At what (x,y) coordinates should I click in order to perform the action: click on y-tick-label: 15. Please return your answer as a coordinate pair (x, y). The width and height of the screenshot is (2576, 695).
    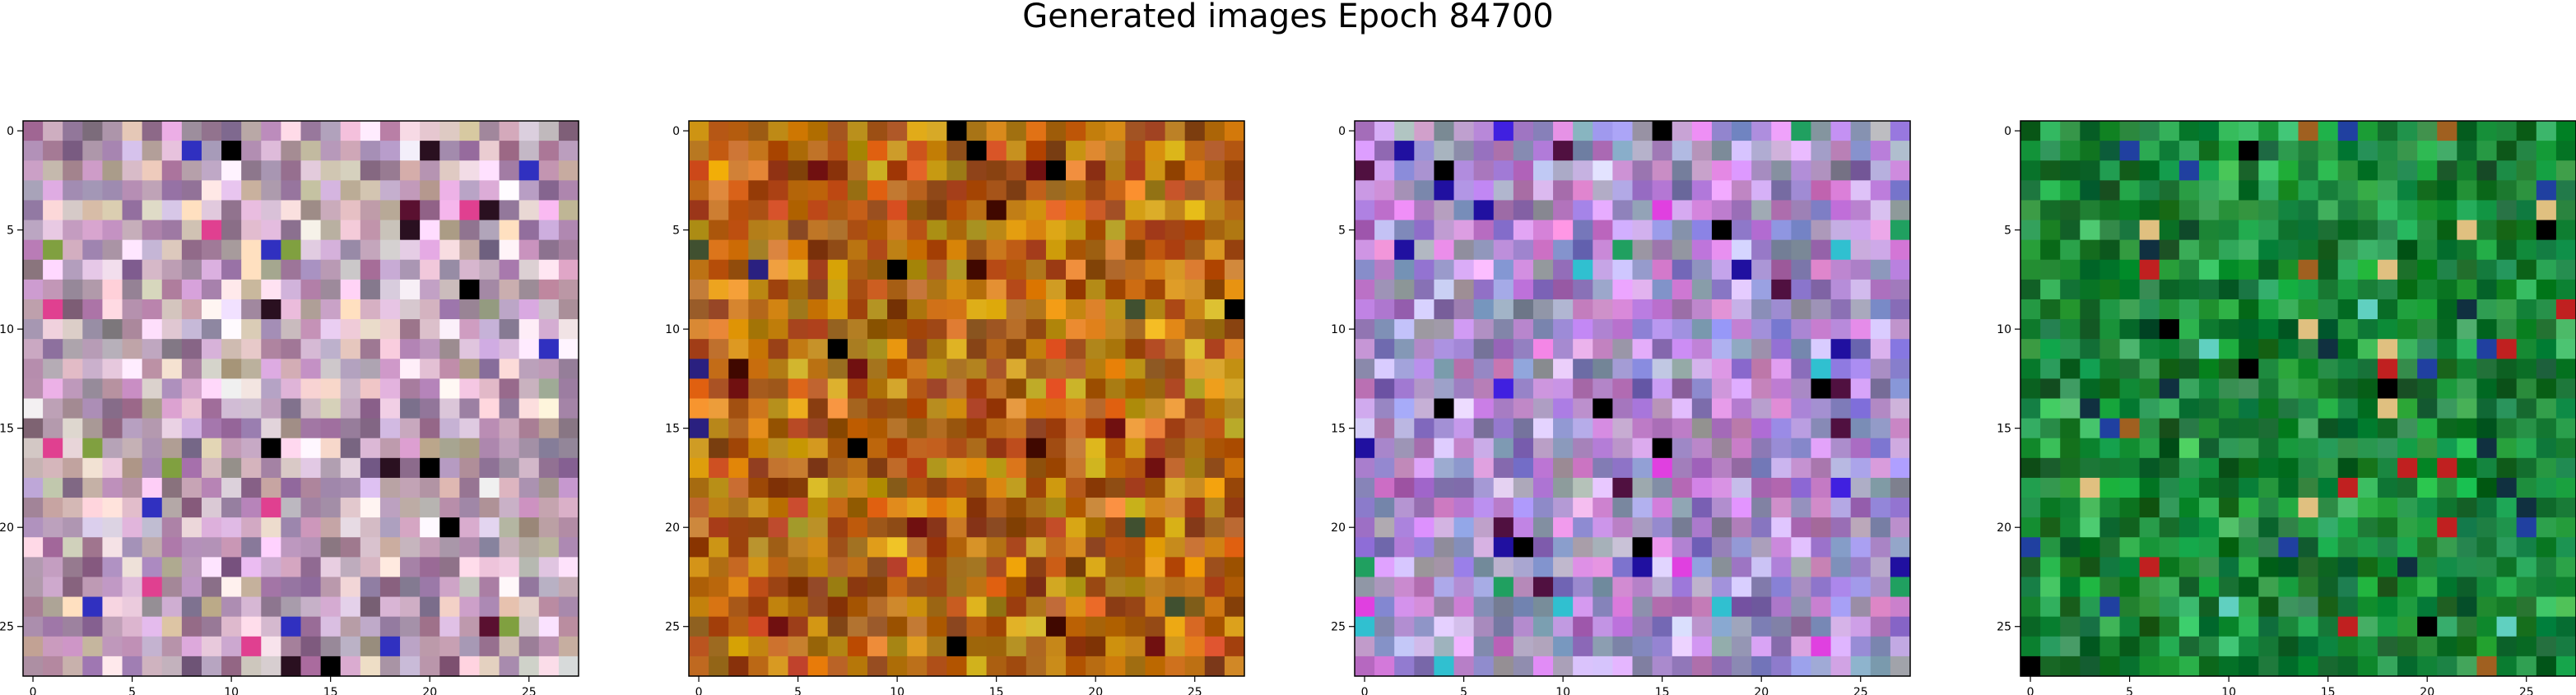
    Looking at the image, I should click on (7, 429).